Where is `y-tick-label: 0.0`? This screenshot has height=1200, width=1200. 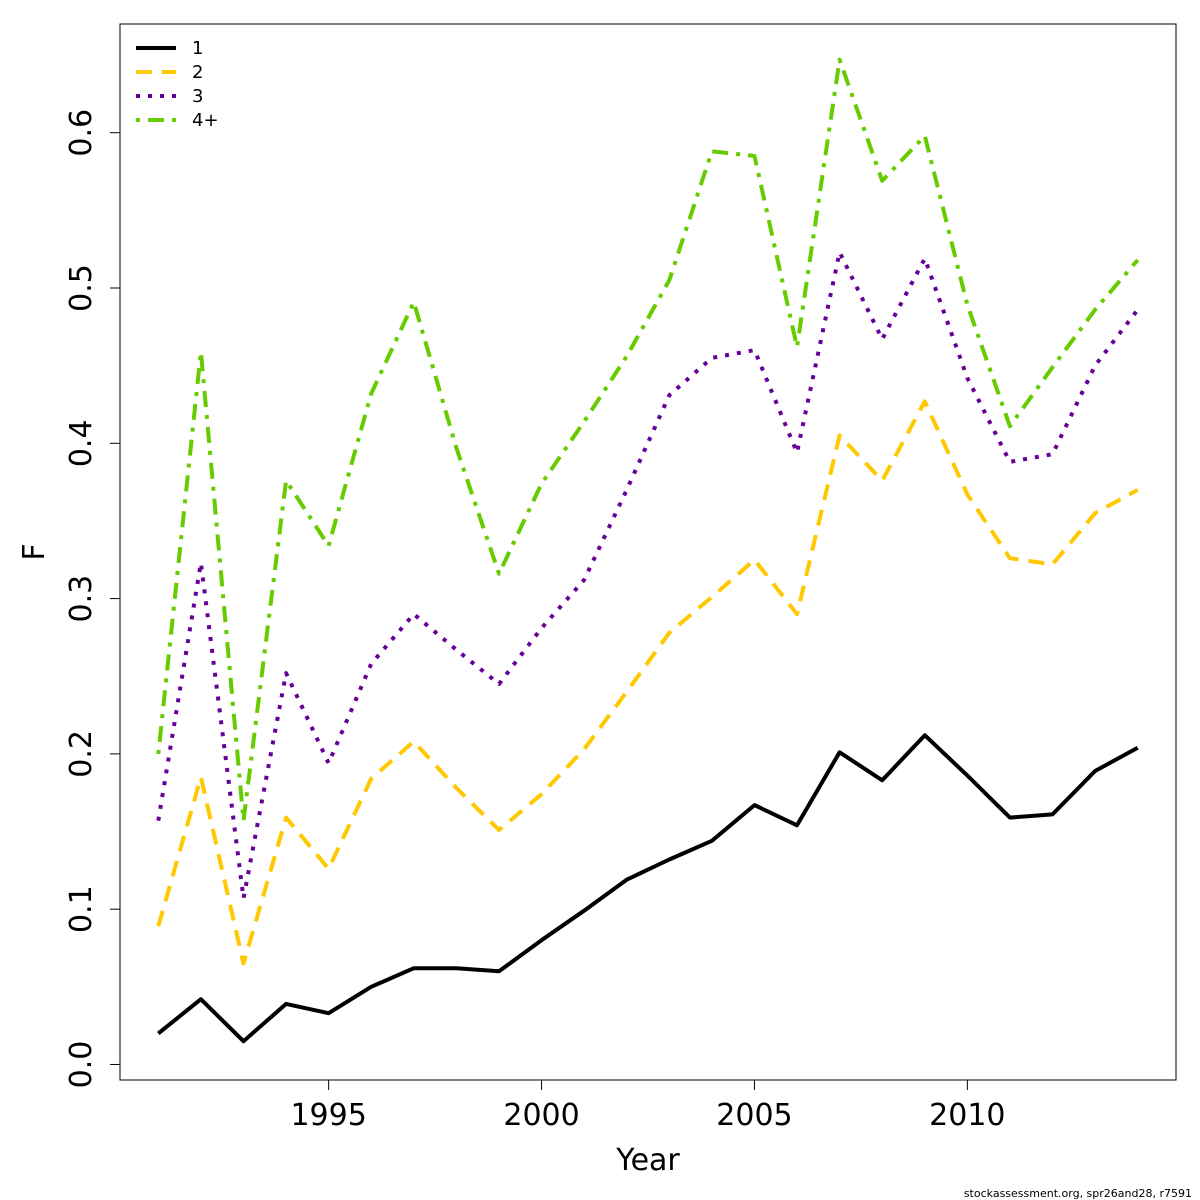 y-tick-label: 0.0 is located at coordinates (81, 1065).